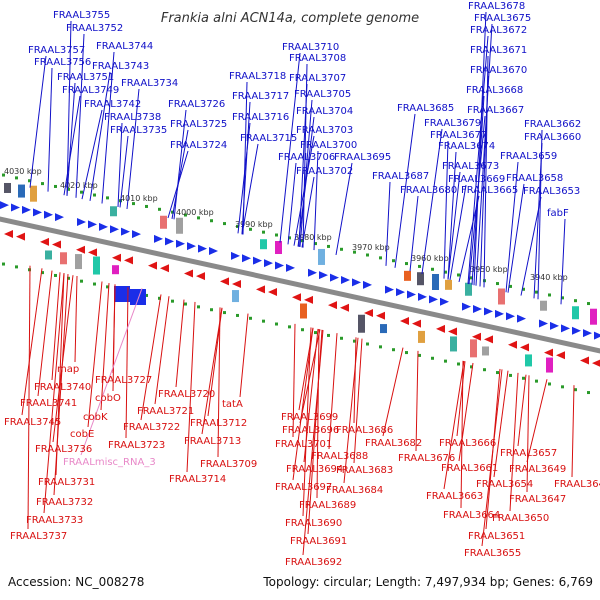 Image resolution: width=600 pixels, height=600 pixels. Describe the element at coordinates (504, 484) in the screenshot. I see `reverse-gene-label: FRAAL3654` at that location.